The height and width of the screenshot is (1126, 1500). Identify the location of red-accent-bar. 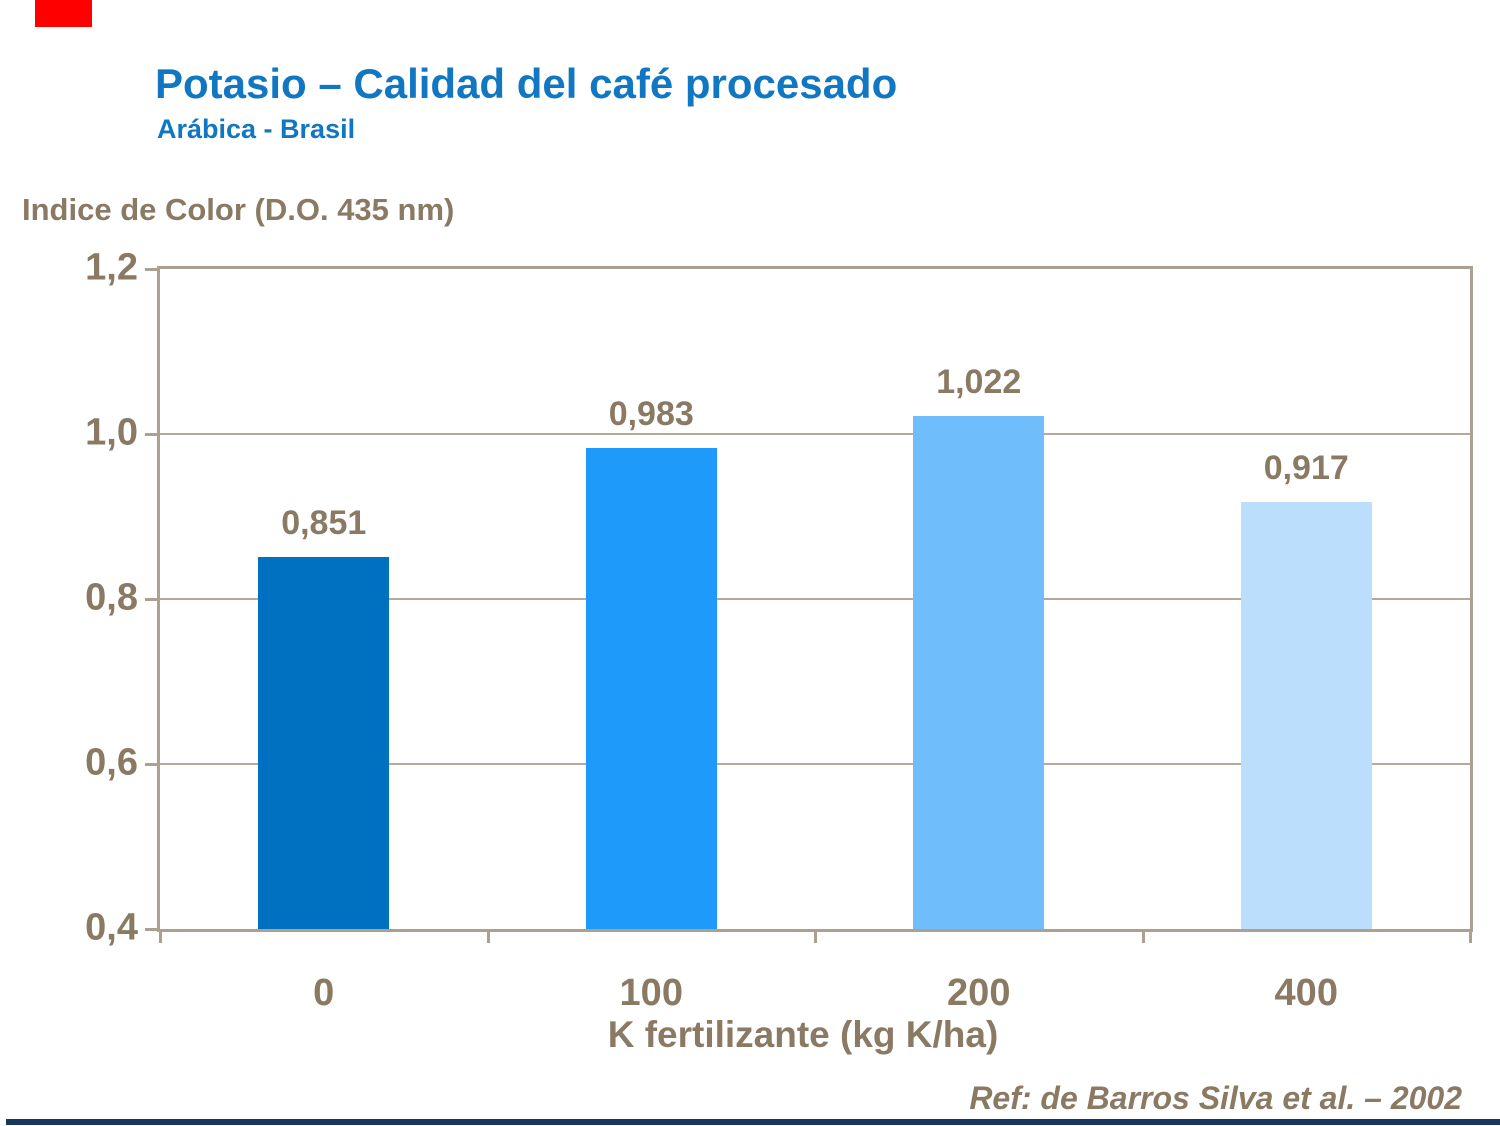
(63, 13).